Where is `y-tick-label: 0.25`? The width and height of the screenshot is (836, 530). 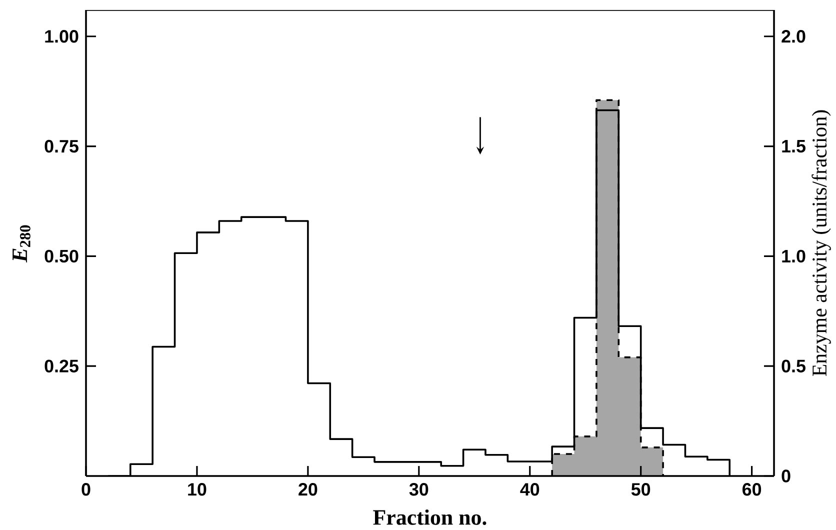 y-tick-label: 0.25 is located at coordinates (61, 366).